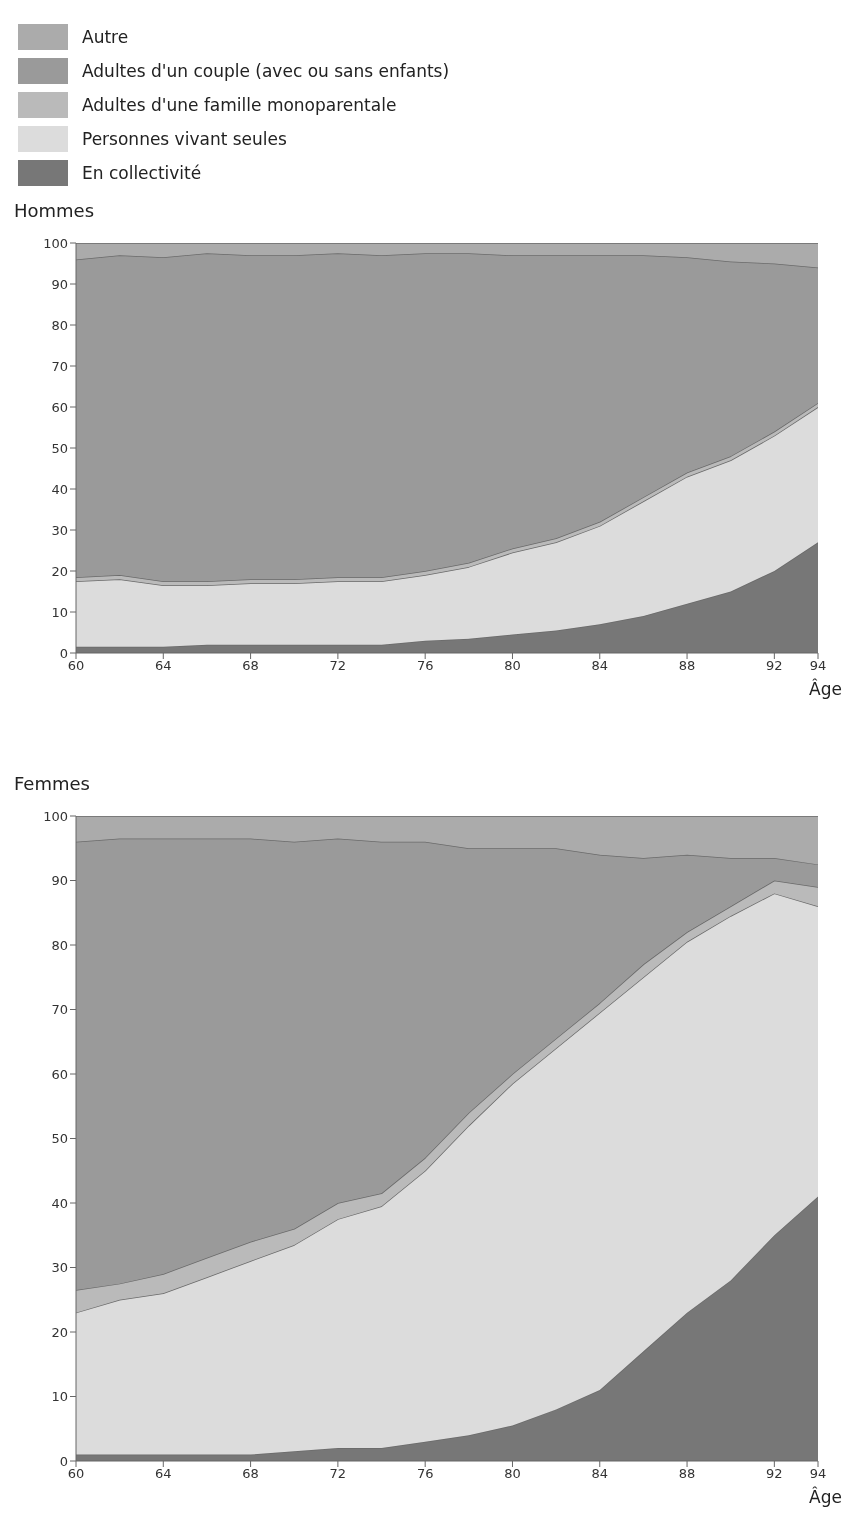 The width and height of the screenshot is (848, 1530). I want to click on legend-label: Personnes vivant seules, so click(184, 139).